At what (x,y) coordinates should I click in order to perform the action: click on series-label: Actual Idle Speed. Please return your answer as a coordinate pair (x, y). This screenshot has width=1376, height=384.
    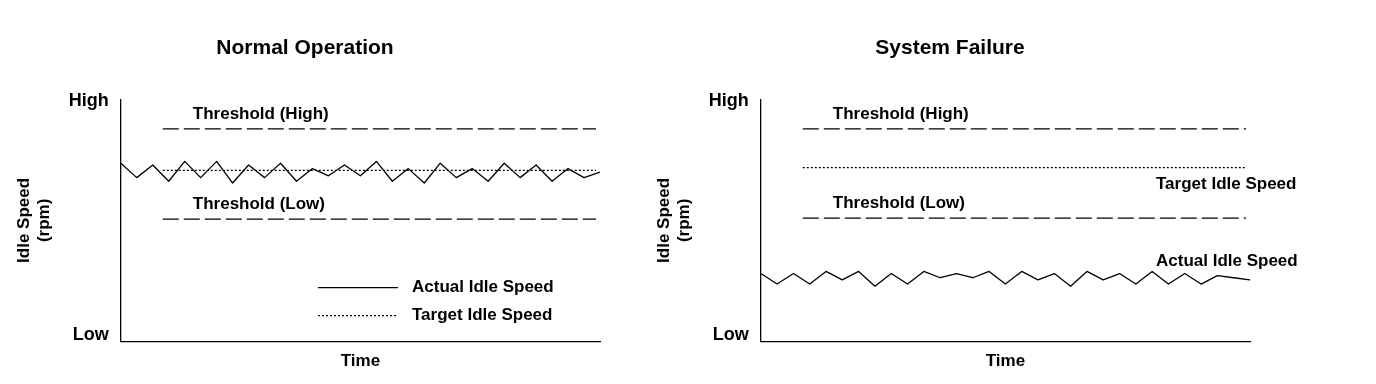
    Looking at the image, I should click on (1227, 260).